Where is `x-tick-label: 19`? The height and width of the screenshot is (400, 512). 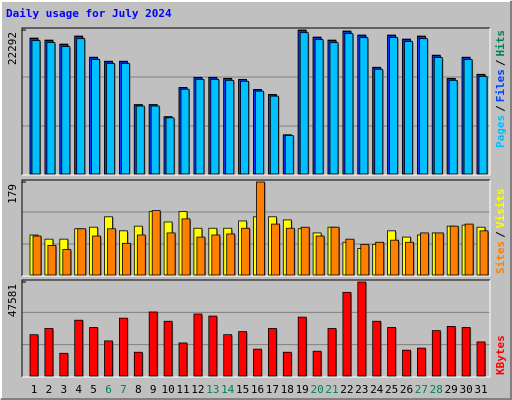 x-tick-label: 19 is located at coordinates (302, 389).